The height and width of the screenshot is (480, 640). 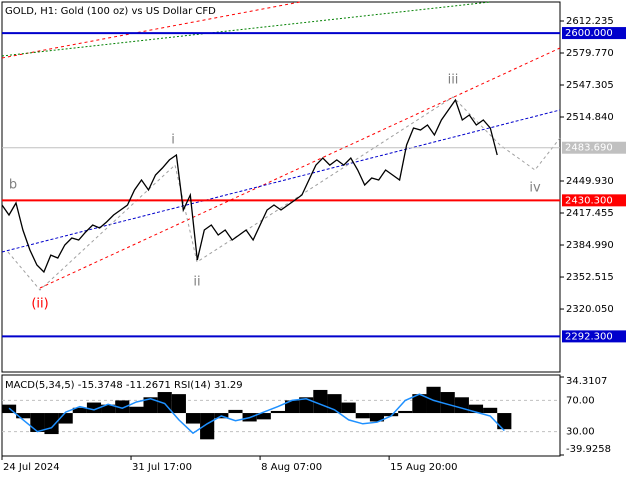 I want to click on wave-label: b, so click(x=13, y=185).